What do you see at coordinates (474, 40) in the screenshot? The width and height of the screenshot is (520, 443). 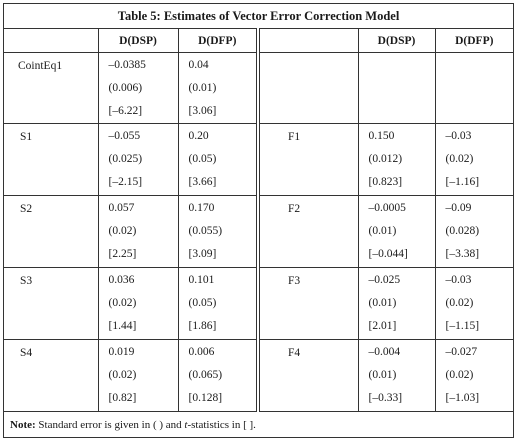 I see `header-right-dfp: D(DFP)` at bounding box center [474, 40].